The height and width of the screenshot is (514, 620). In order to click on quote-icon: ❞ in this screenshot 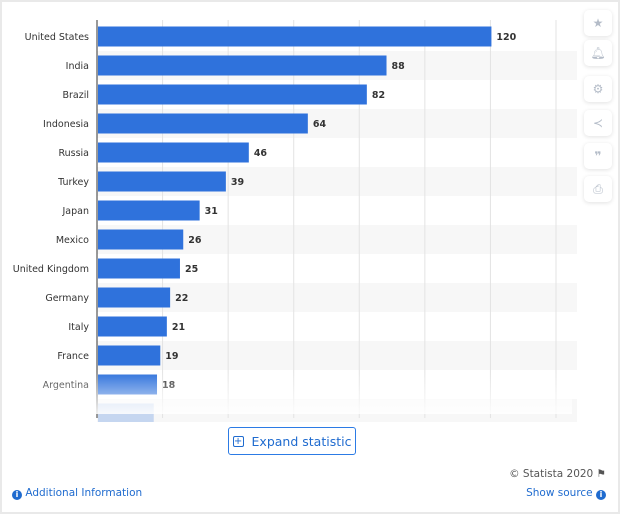, I will do `click(598, 156)`.